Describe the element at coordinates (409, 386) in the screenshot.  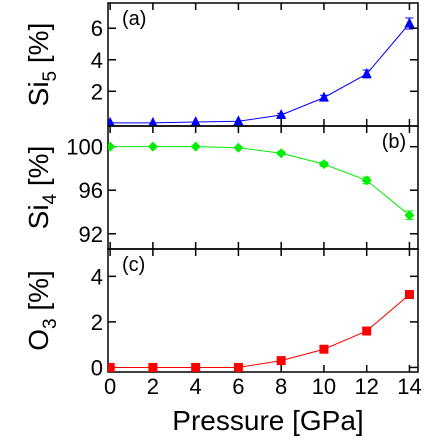
I see `x-tick-label: 14` at that location.